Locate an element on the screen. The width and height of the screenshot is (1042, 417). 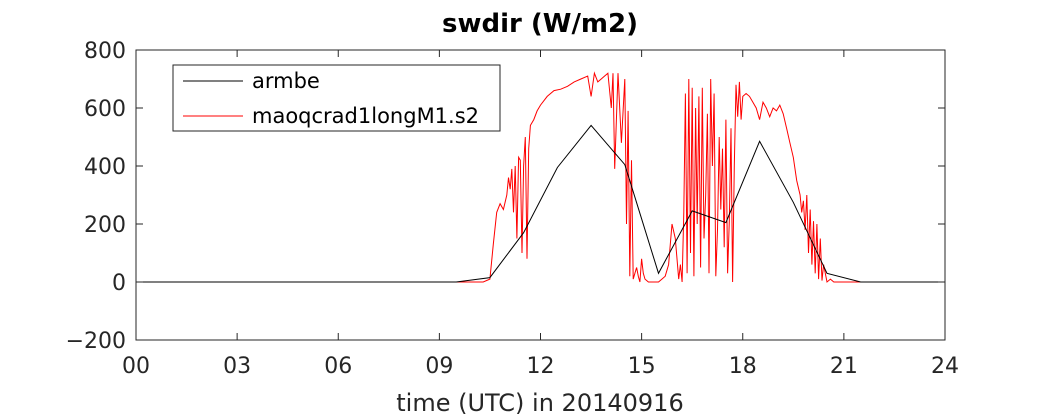
x-axis-label: time (UTC) in 20140916 is located at coordinates (539, 403).